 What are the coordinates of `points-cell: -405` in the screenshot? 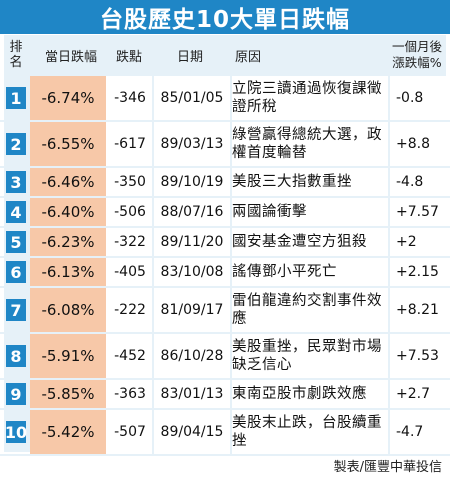 It's located at (130, 272).